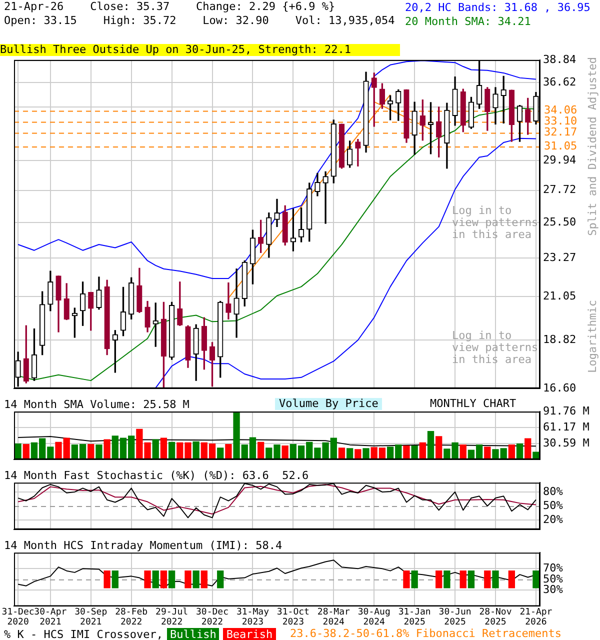 The height and width of the screenshot is (640, 600). What do you see at coordinates (559, 296) in the screenshot?
I see `y-tick-label: 21.05` at bounding box center [559, 296].